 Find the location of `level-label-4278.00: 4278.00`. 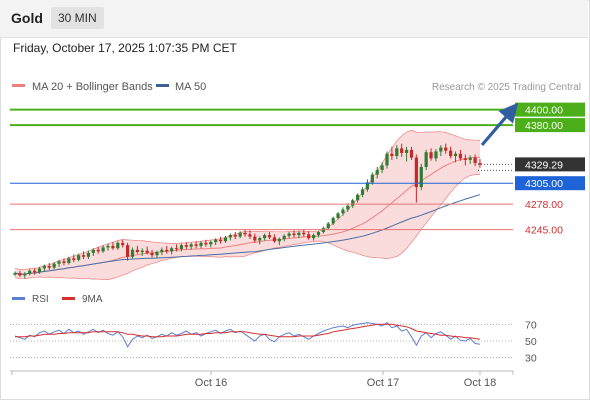

level-label-4278.00: 4278.00 is located at coordinates (544, 205).